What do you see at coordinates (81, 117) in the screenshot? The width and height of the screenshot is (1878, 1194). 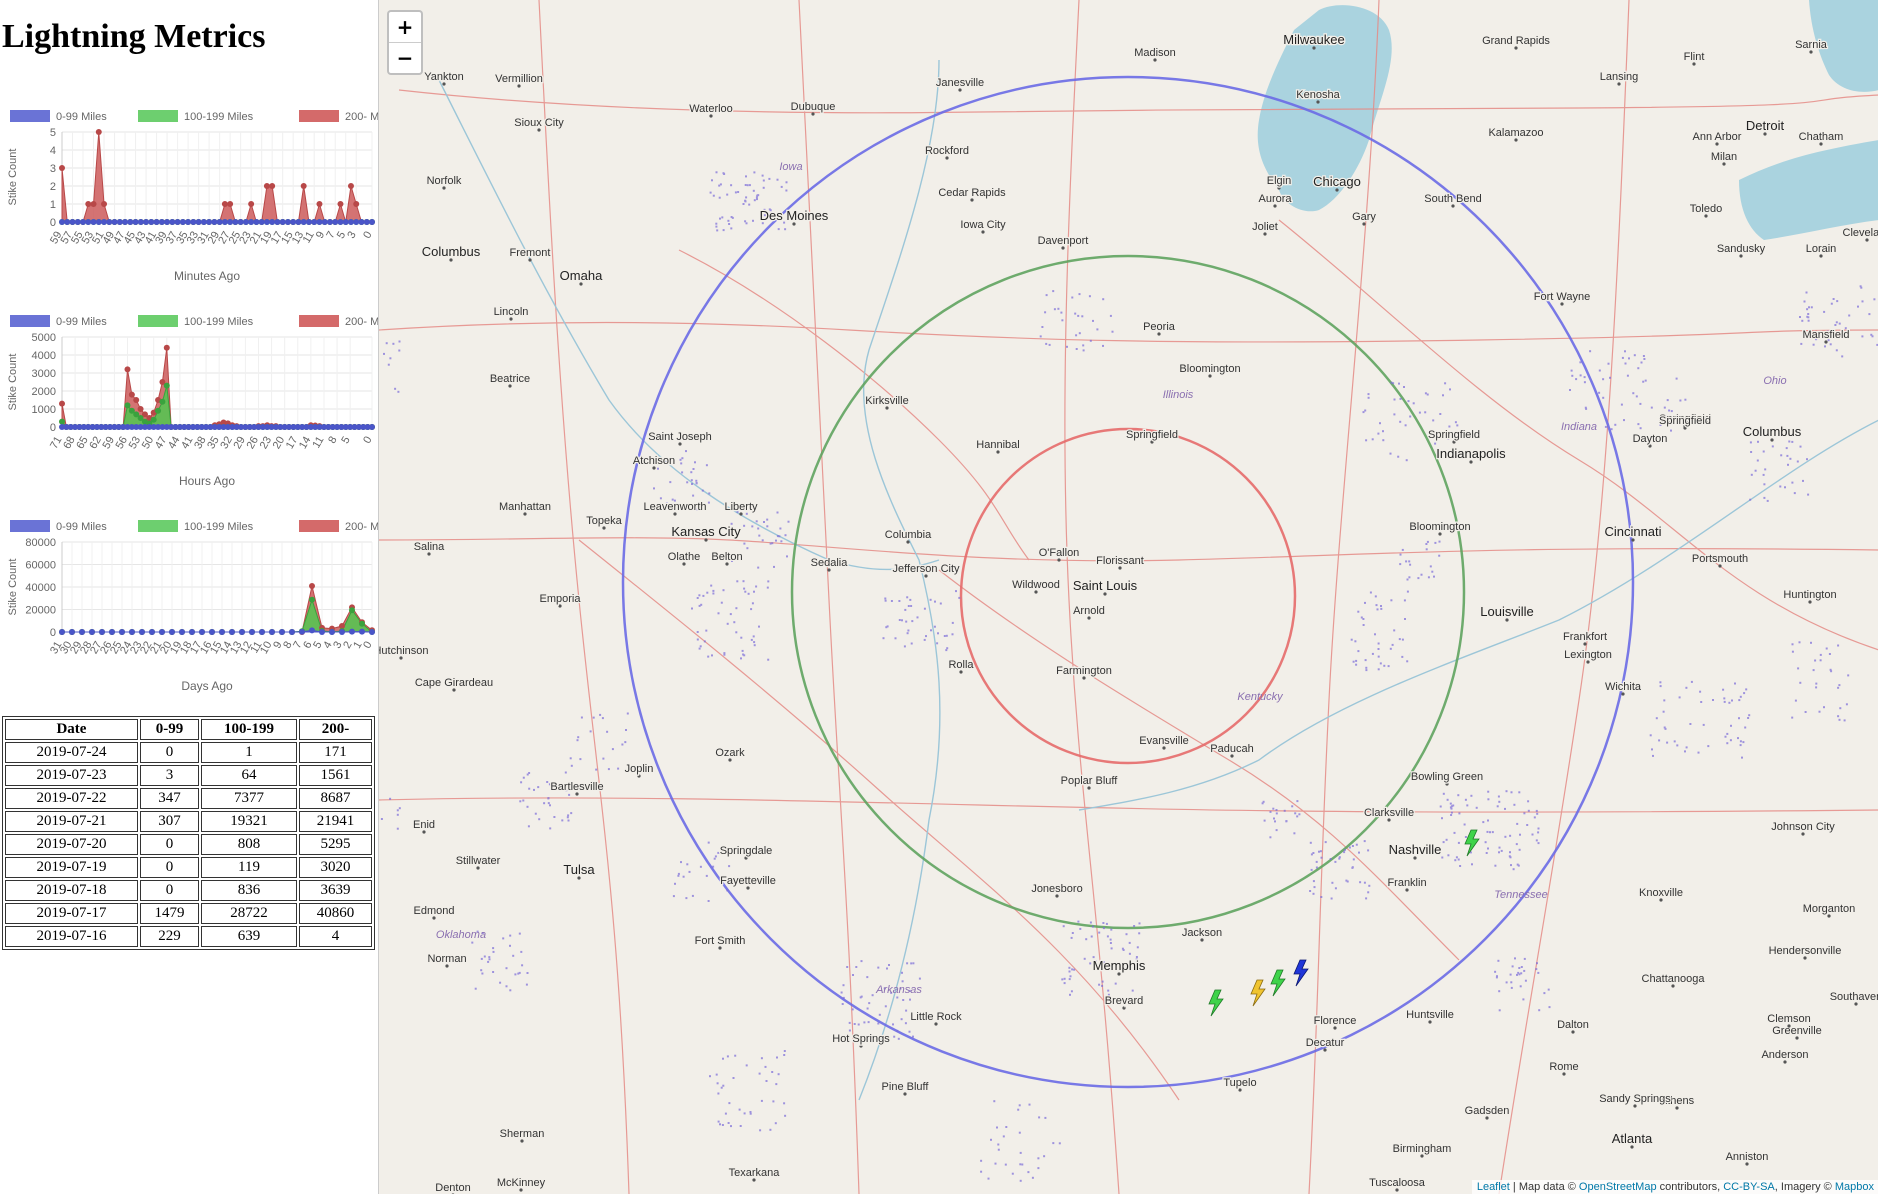 I see `legend-label: 0-99 Miles` at bounding box center [81, 117].